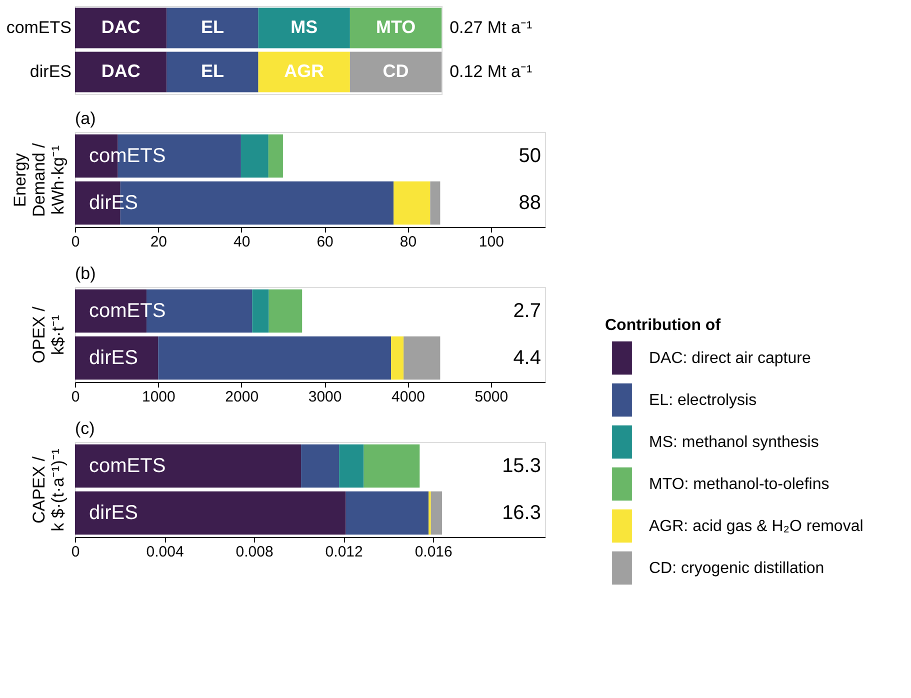  I want to click on x-tick-label: 80, so click(408, 242).